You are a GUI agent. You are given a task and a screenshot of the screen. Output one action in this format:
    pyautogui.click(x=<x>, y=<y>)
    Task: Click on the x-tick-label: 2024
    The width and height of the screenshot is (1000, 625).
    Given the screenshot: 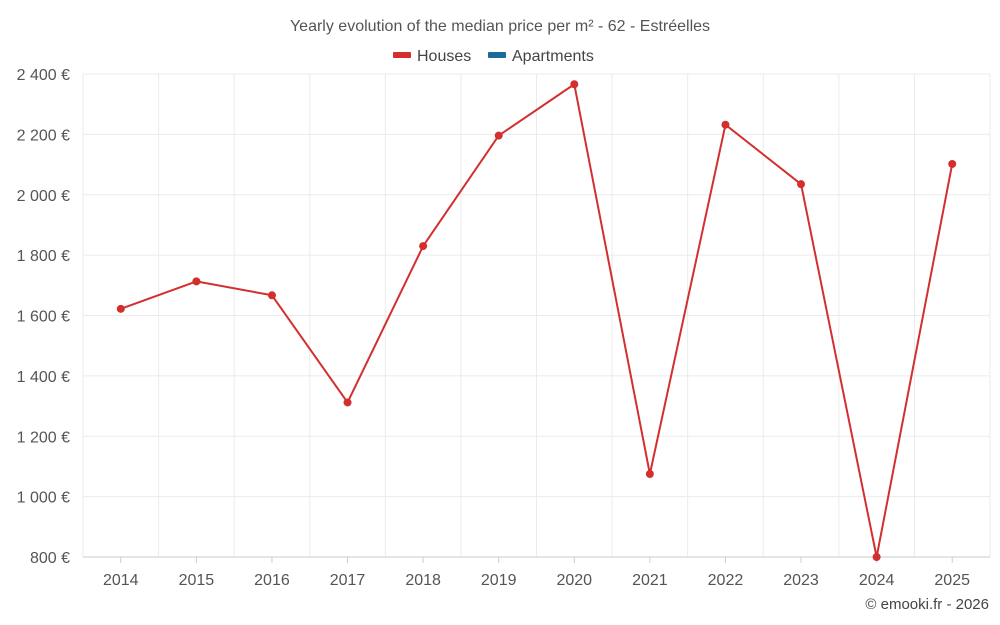 What is the action you would take?
    pyautogui.click(x=877, y=580)
    